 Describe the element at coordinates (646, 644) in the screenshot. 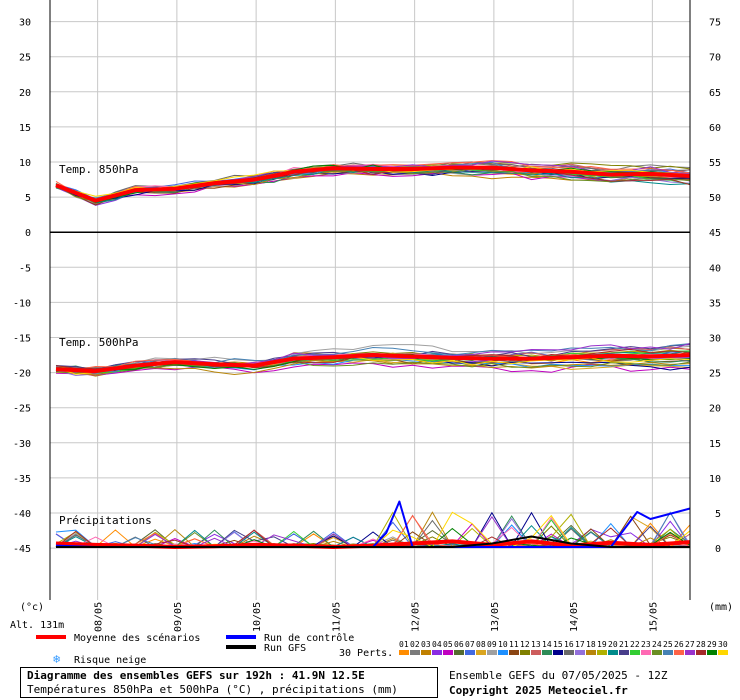

I see `member-number: 23` at that location.